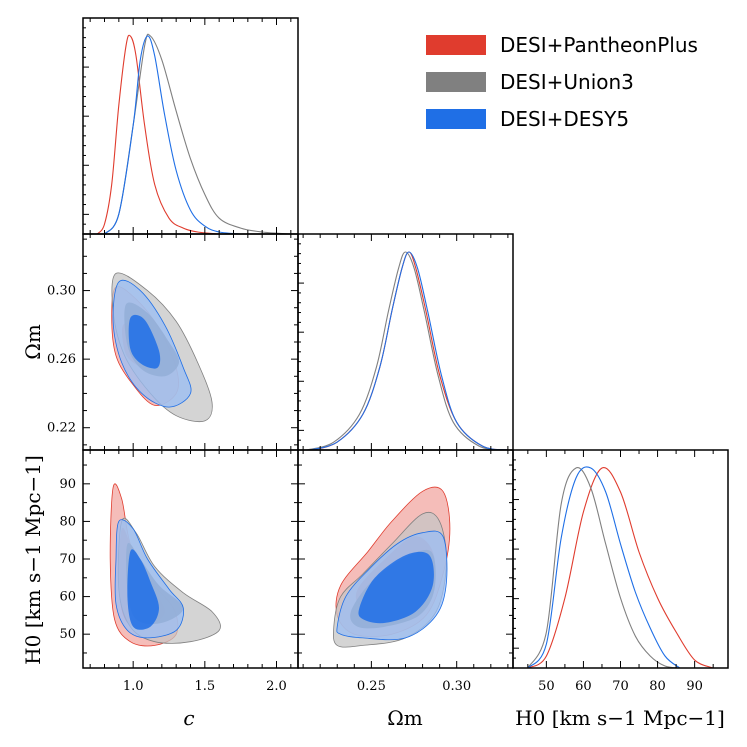 Image resolution: width=747 pixels, height=747 pixels. Describe the element at coordinates (61, 428) in the screenshot. I see `y-tick-label-Om: 0.22` at that location.